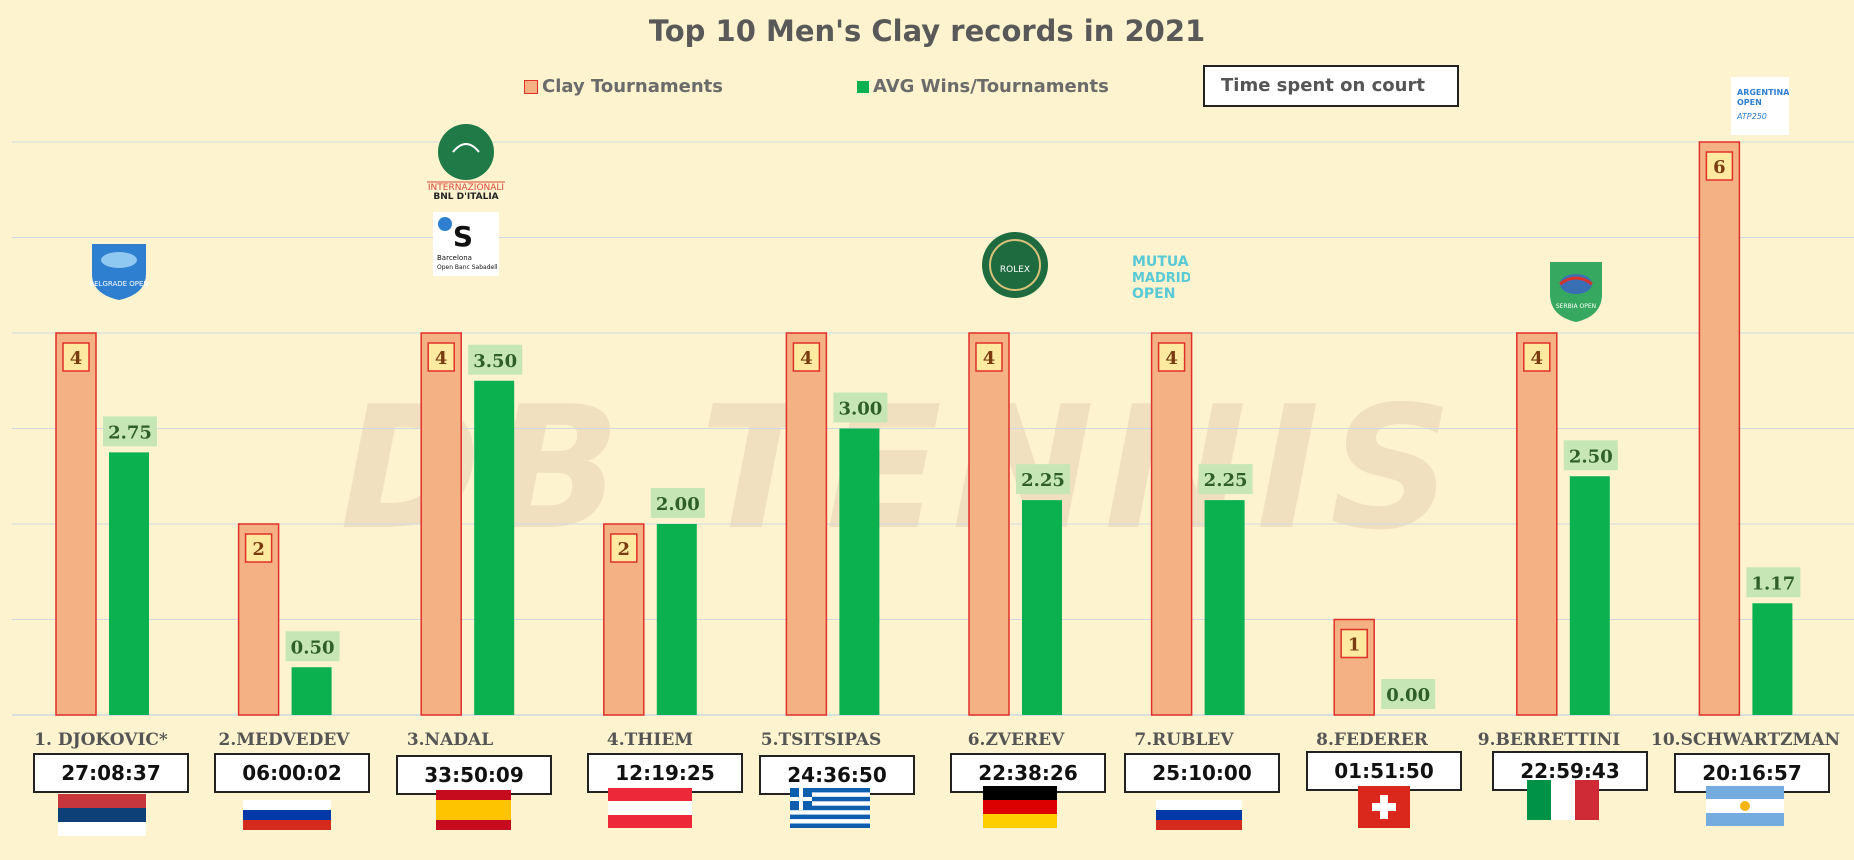 The image size is (1854, 860). What do you see at coordinates (1016, 740) in the screenshot?
I see `player-label-6: 6.ZVEREV` at bounding box center [1016, 740].